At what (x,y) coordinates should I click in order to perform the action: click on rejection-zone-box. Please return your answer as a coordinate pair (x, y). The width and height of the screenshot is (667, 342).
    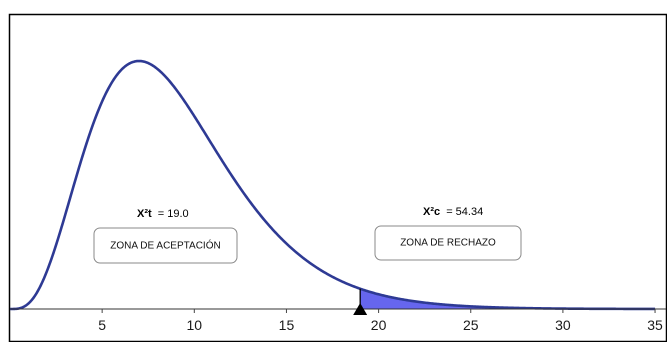
    Looking at the image, I should click on (448, 243).